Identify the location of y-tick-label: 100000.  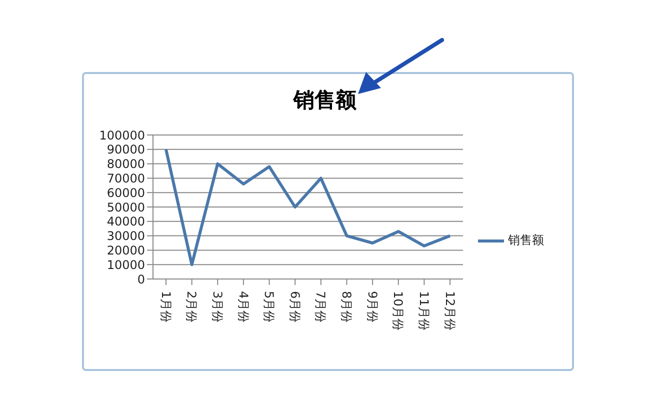
(122, 135).